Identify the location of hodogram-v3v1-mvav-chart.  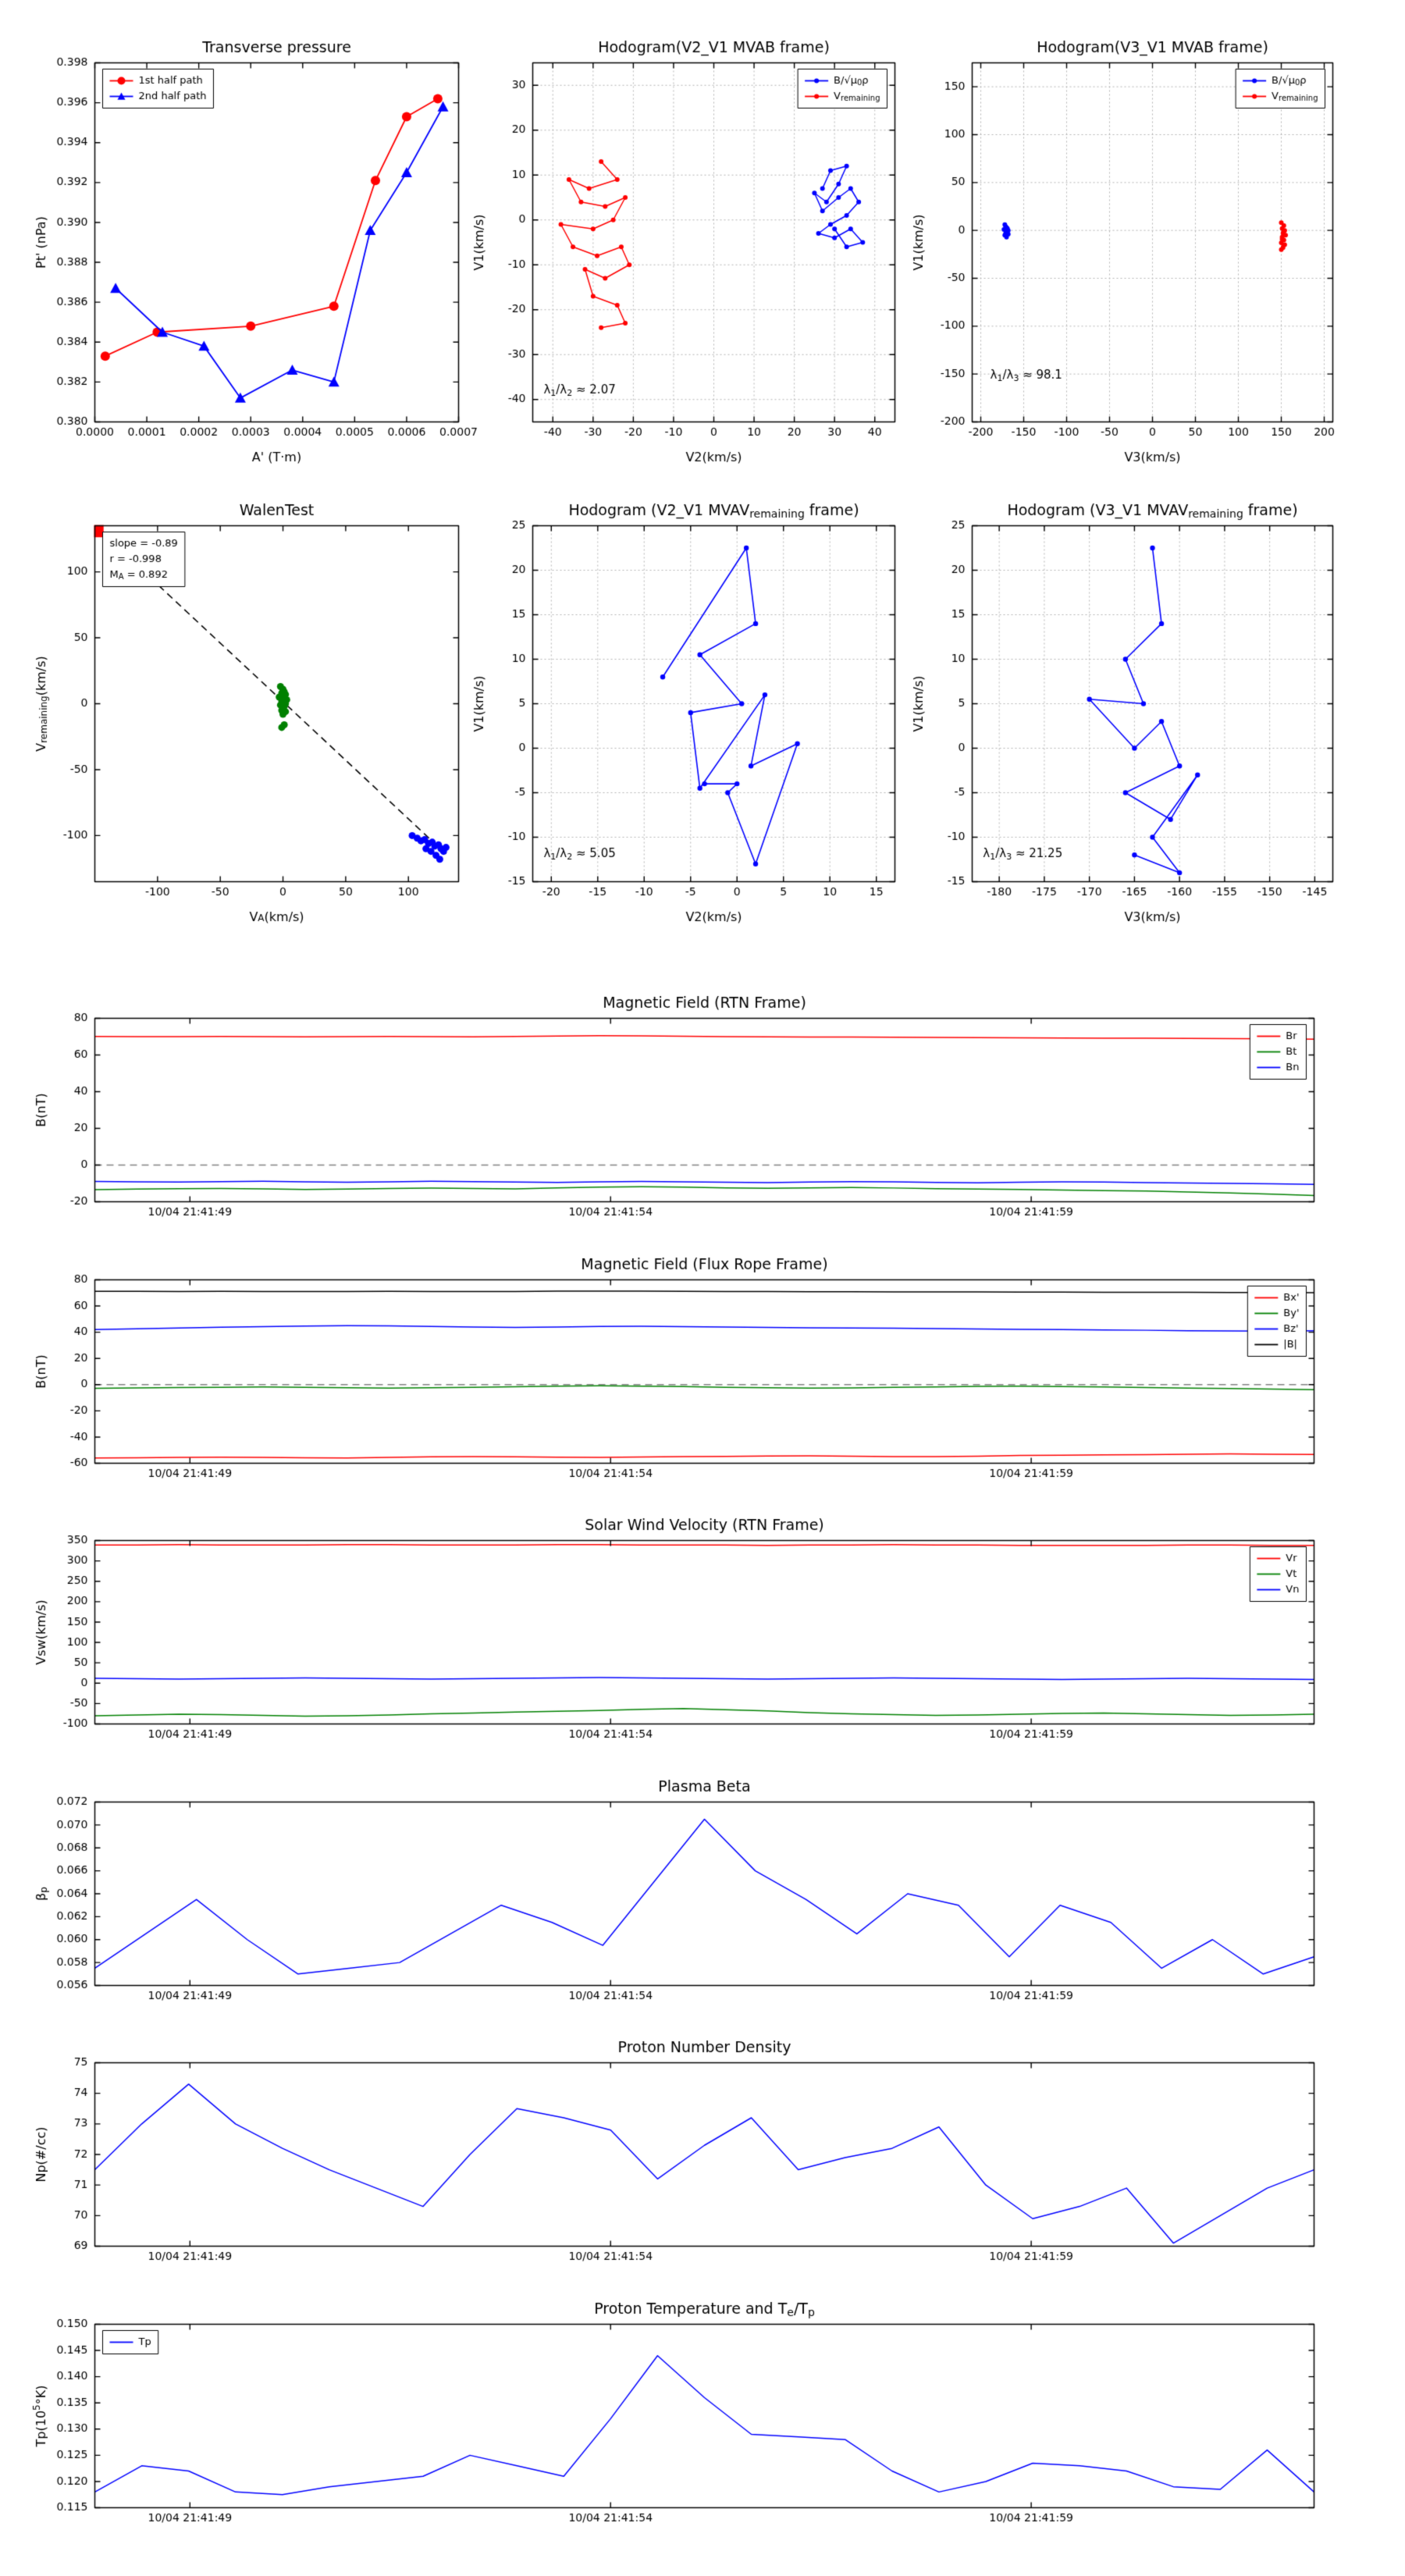
(1133, 715).